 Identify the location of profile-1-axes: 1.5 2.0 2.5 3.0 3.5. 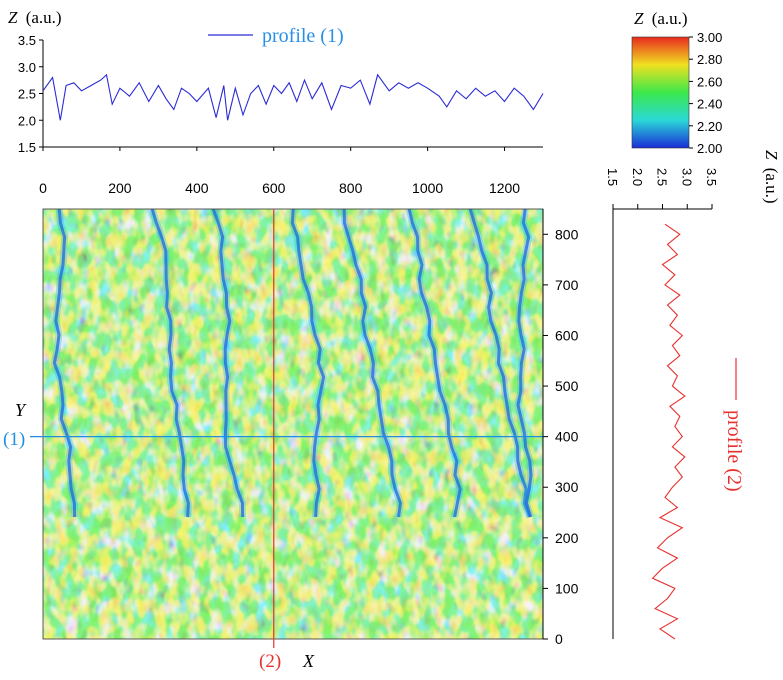
(280, 94).